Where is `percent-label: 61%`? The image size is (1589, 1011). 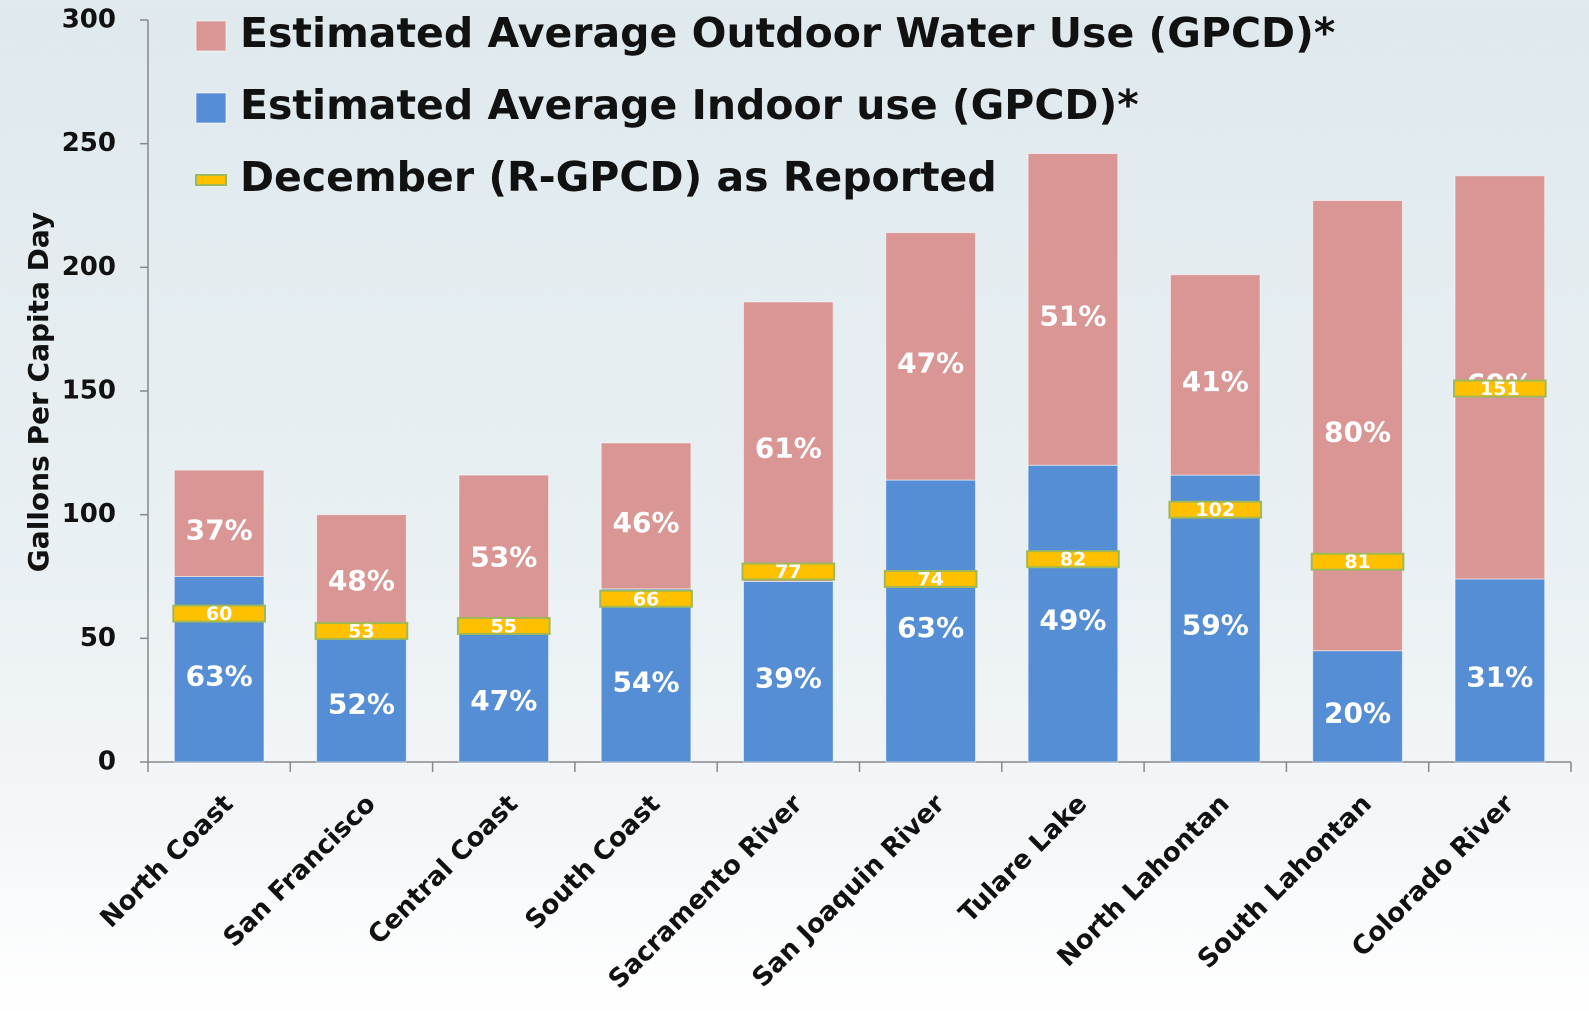
percent-label: 61% is located at coordinates (788, 448).